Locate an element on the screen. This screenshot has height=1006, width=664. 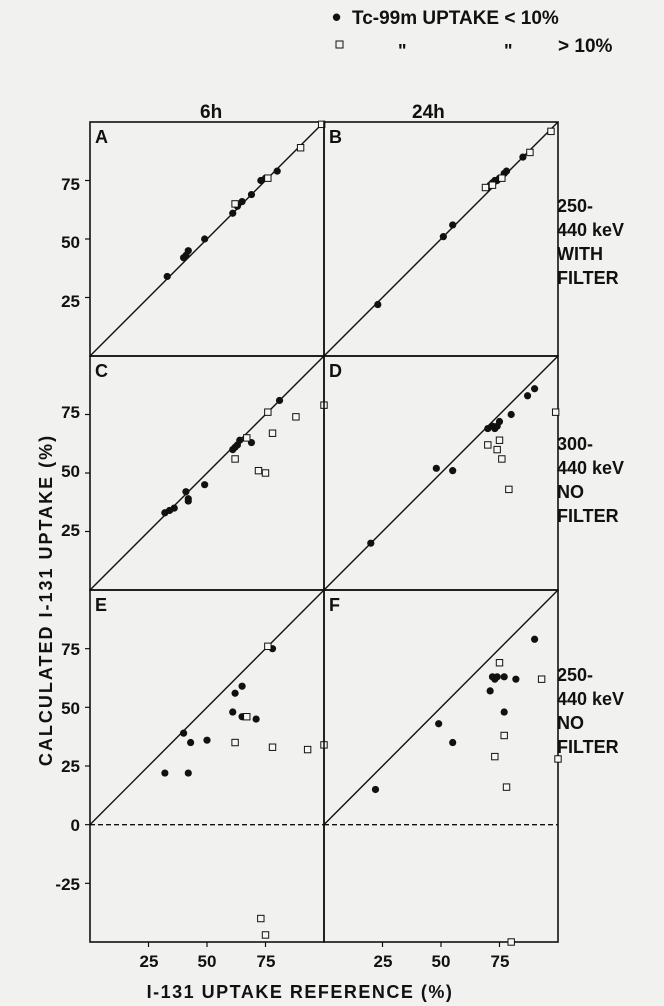
panel-letter: B is located at coordinates (335, 137).